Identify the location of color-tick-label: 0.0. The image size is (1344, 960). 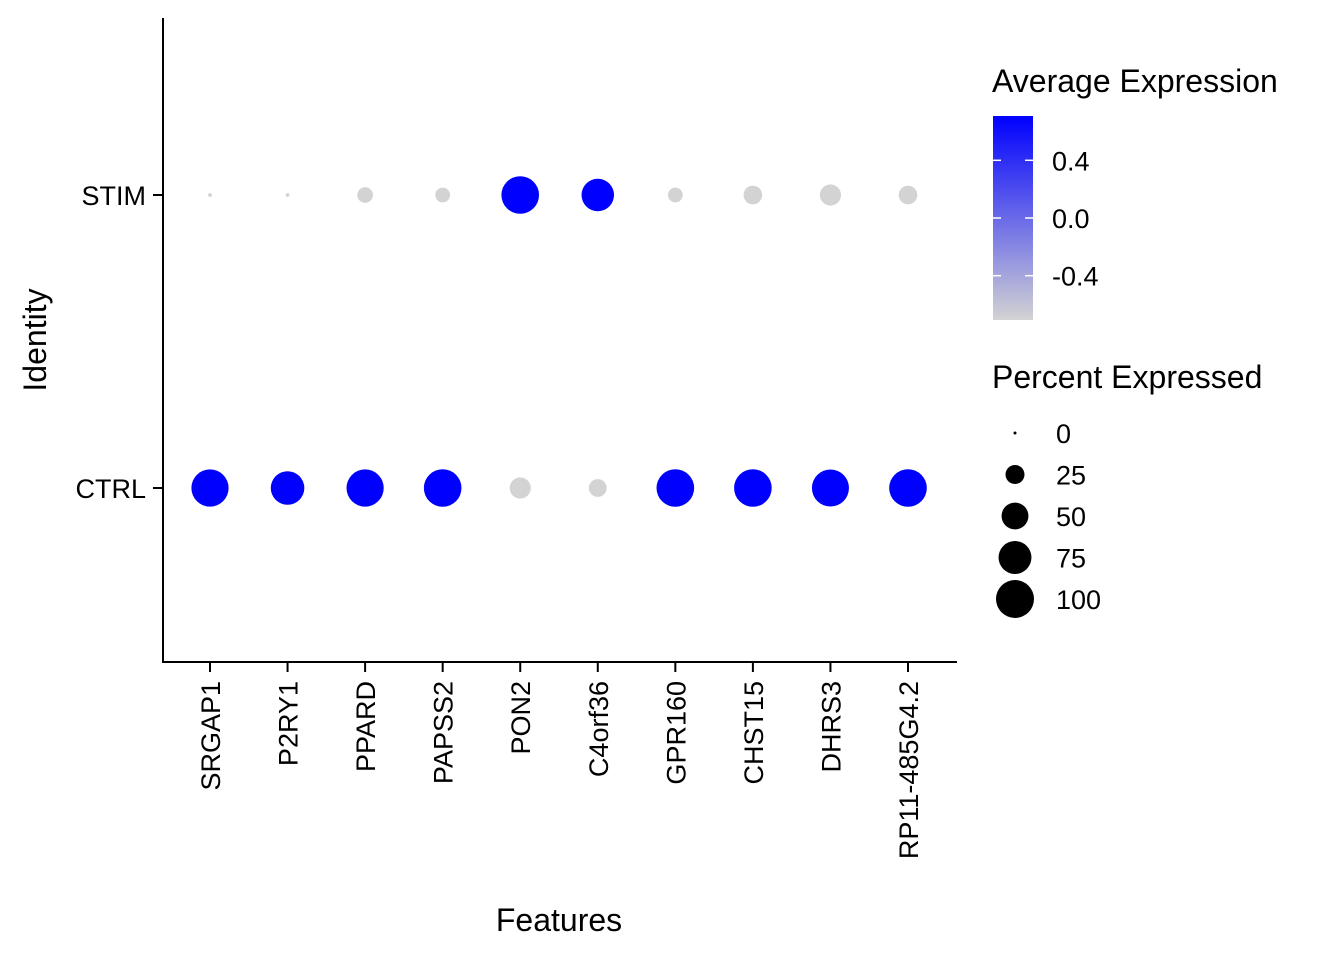
(1071, 219).